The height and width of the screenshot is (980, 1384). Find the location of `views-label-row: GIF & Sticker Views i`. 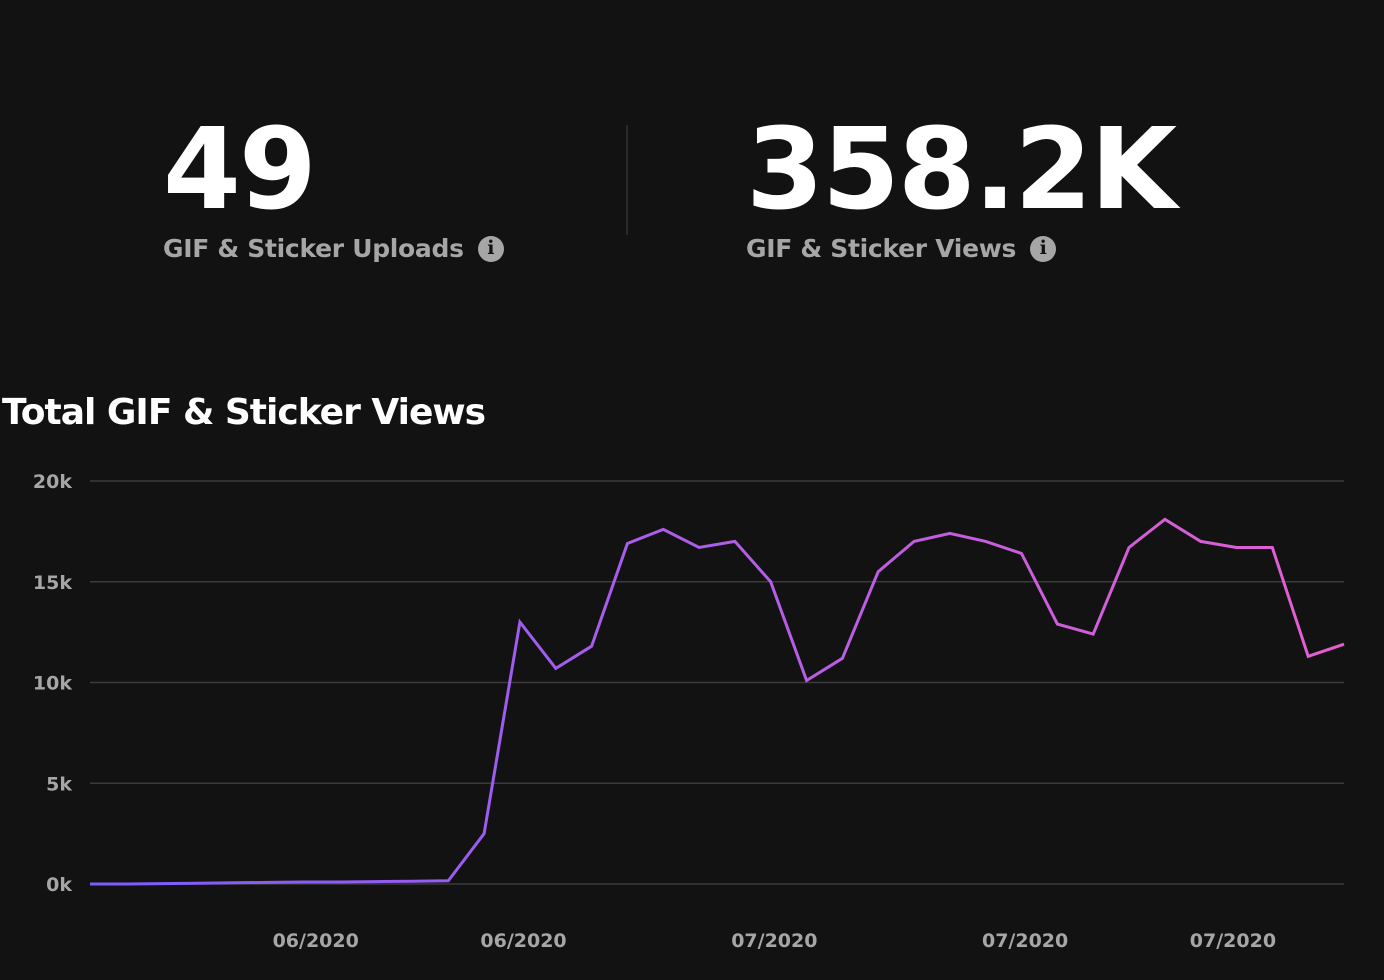

views-label-row: GIF & Sticker Views i is located at coordinates (960, 248).